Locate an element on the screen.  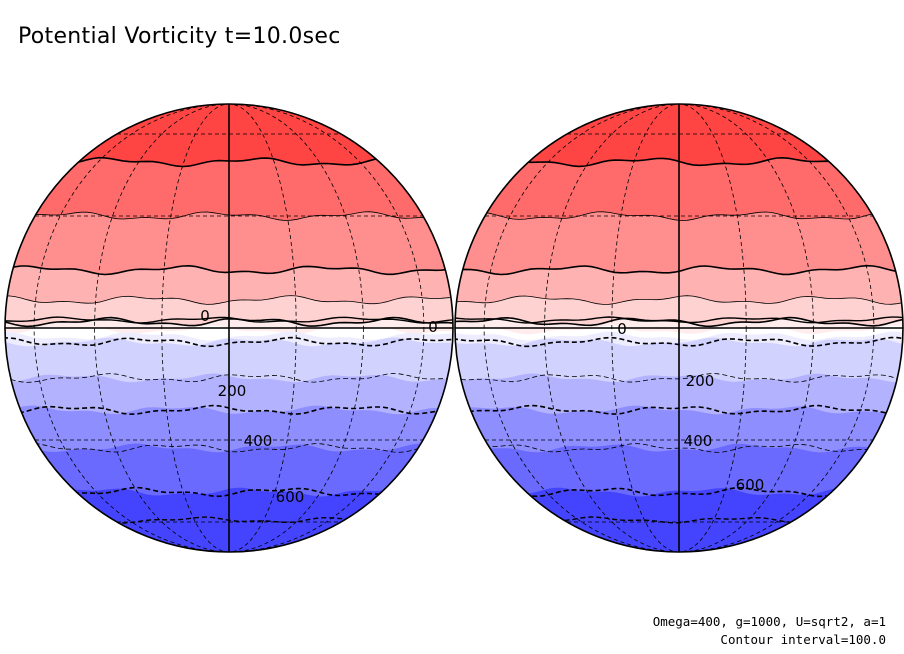
contour-interval-text: Contour interval=100.0 is located at coordinates (803, 639).